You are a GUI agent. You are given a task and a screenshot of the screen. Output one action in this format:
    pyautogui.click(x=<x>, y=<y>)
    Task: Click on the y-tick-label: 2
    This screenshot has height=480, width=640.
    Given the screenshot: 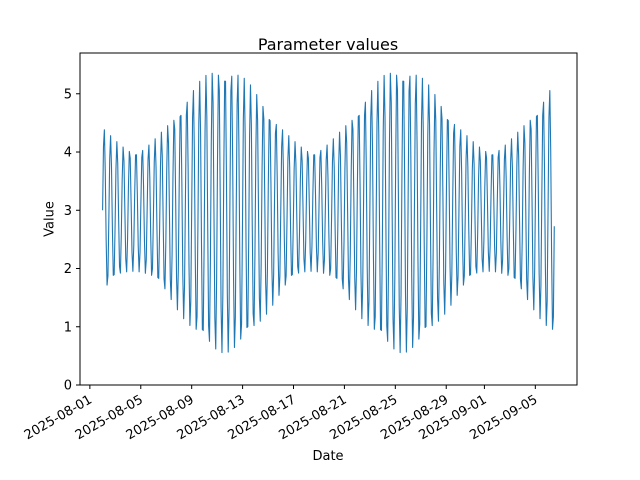 What is the action you would take?
    pyautogui.click(x=68, y=269)
    